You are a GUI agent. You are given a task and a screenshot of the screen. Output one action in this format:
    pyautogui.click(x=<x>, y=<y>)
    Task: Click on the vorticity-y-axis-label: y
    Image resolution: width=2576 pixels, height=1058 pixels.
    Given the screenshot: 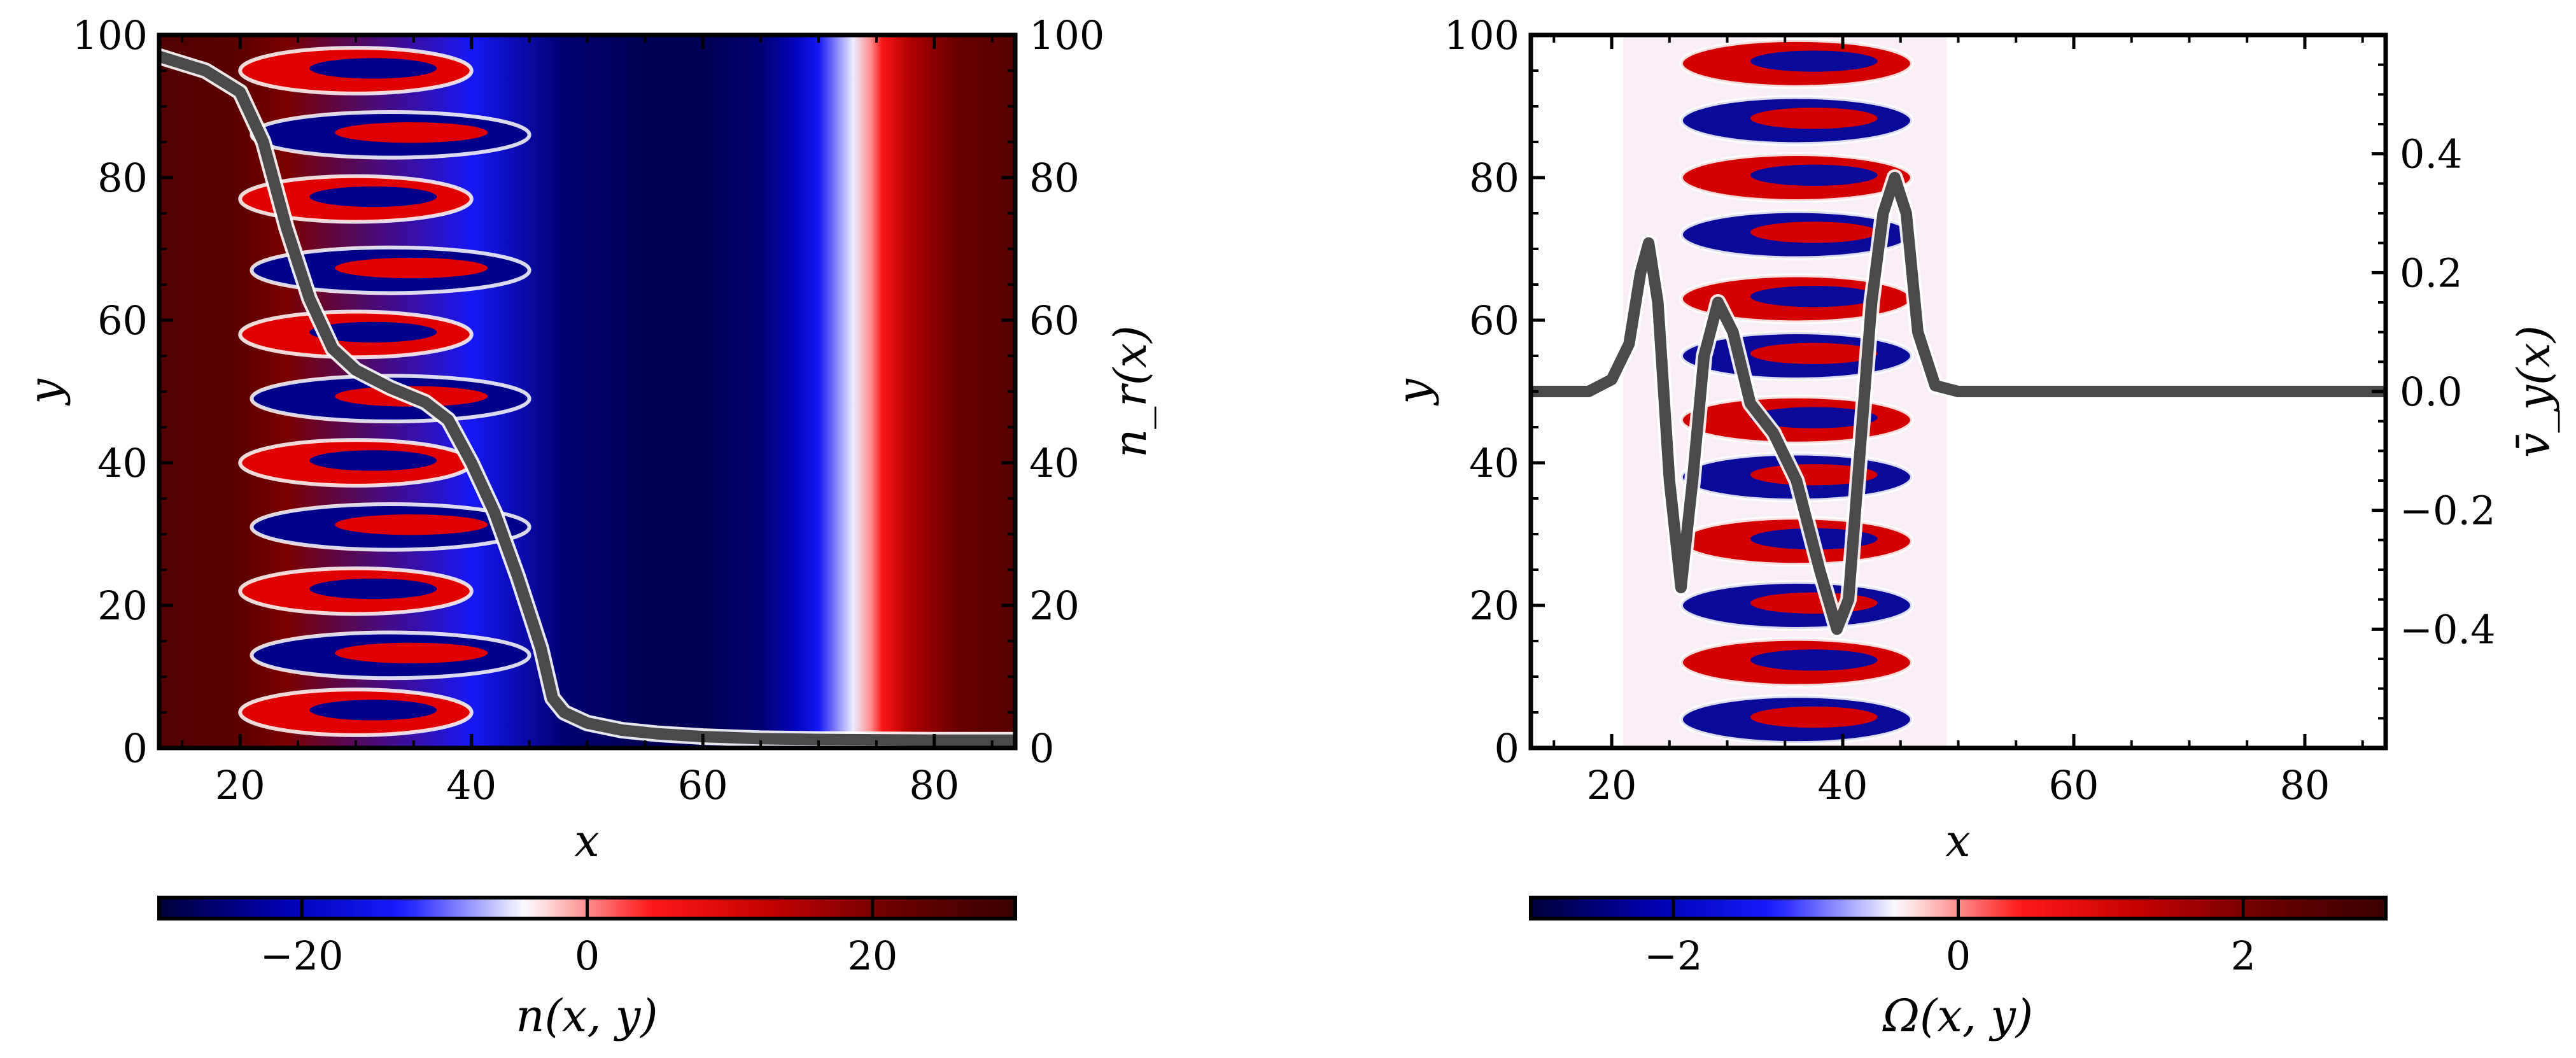 What is the action you would take?
    pyautogui.click(x=1414, y=392)
    